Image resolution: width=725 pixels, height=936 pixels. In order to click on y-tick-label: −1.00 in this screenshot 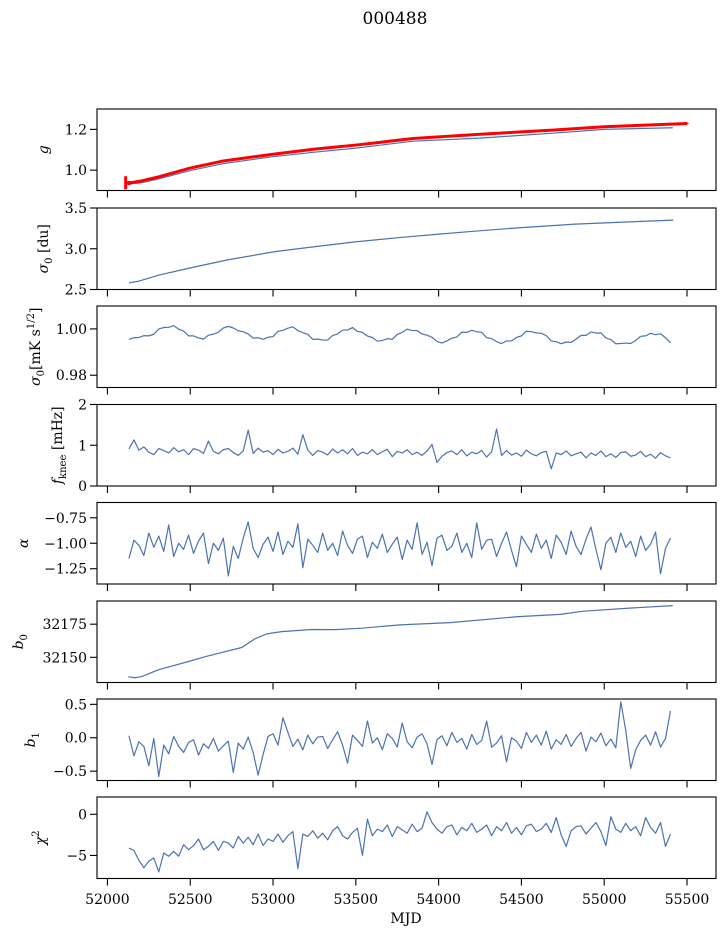, I will do `click(65, 544)`.